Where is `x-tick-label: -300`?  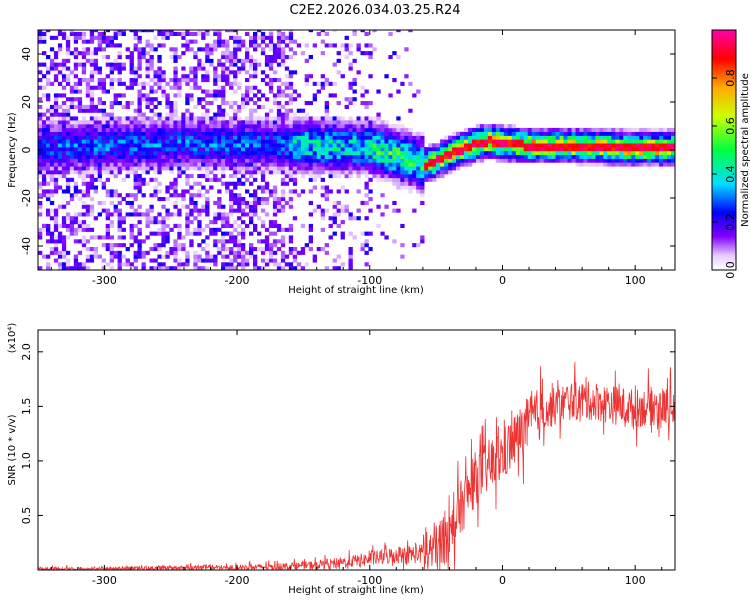
x-tick-label: -300 is located at coordinates (104, 280).